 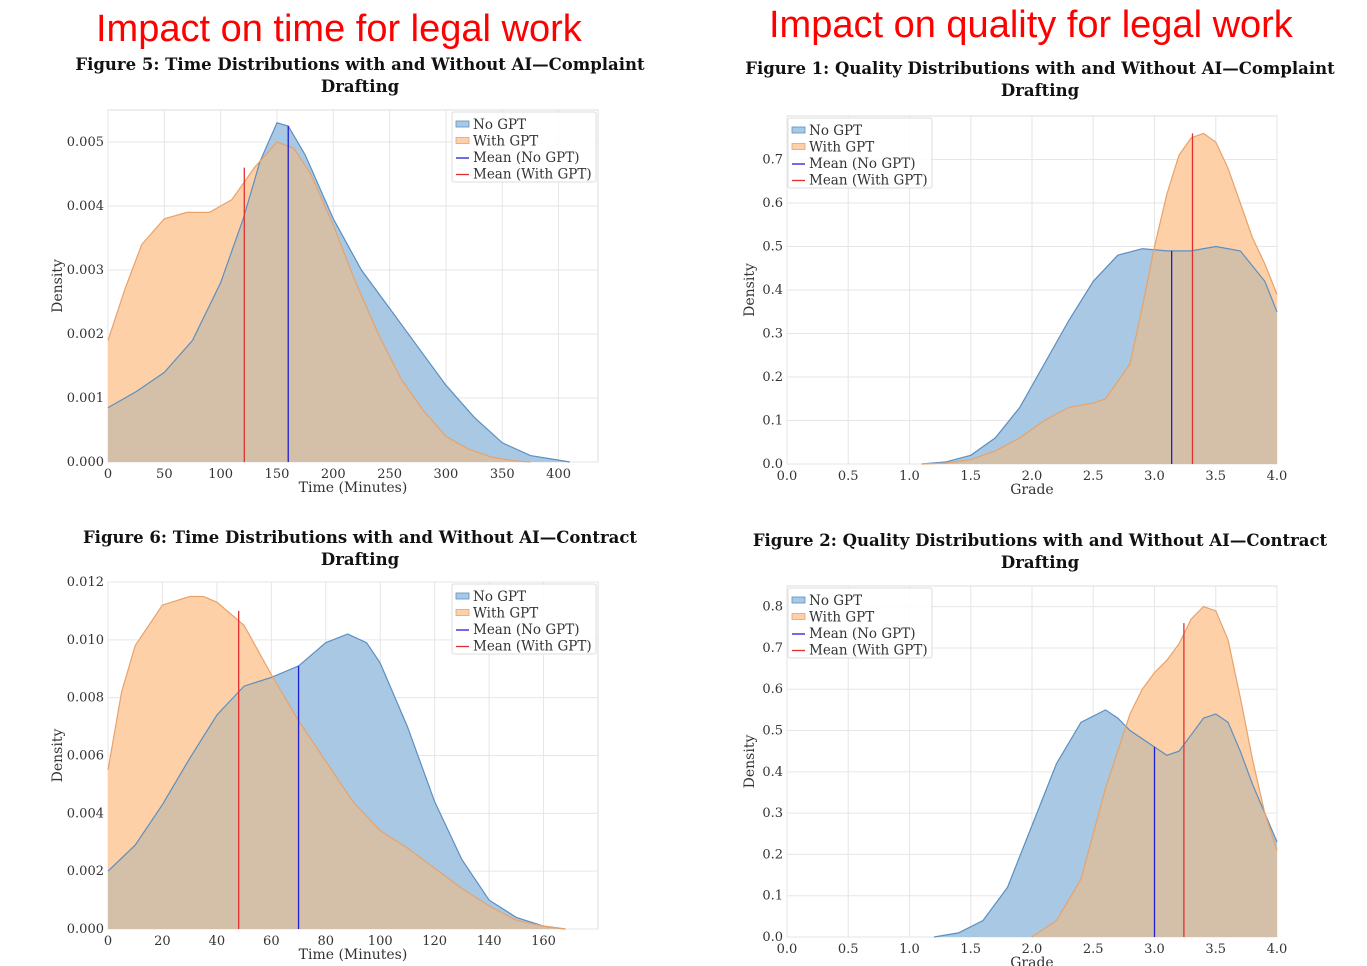 I want to click on x-tick-label: 0, so click(x=108, y=474).